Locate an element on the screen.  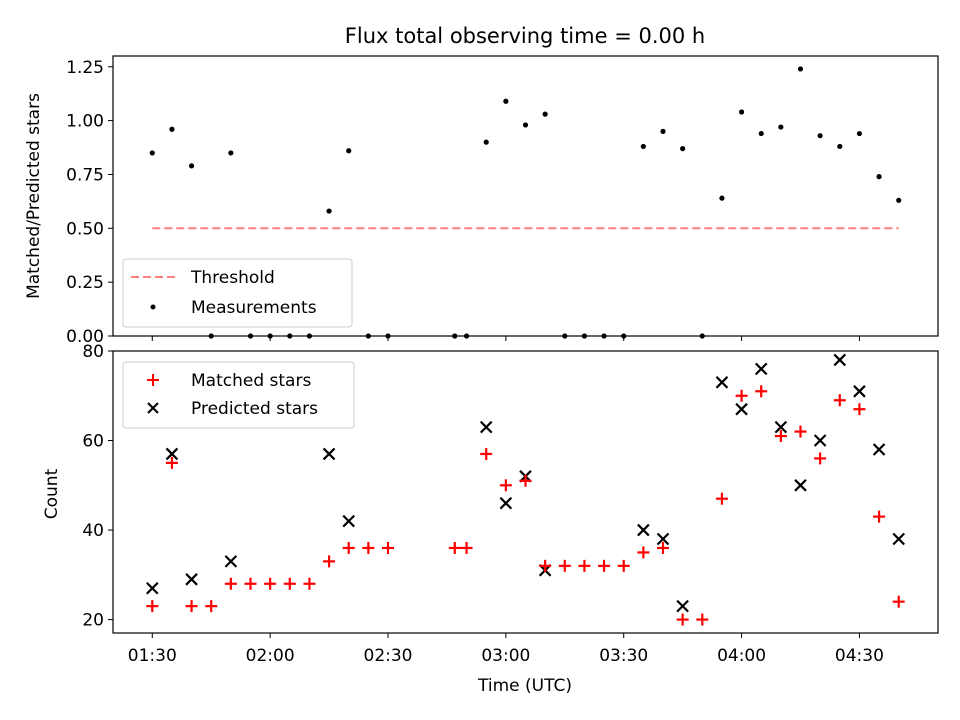
bottom-x-ticks: 01:30 02:00 02:30 03:00 03:30 04:00 04:30 is located at coordinates (506, 649).